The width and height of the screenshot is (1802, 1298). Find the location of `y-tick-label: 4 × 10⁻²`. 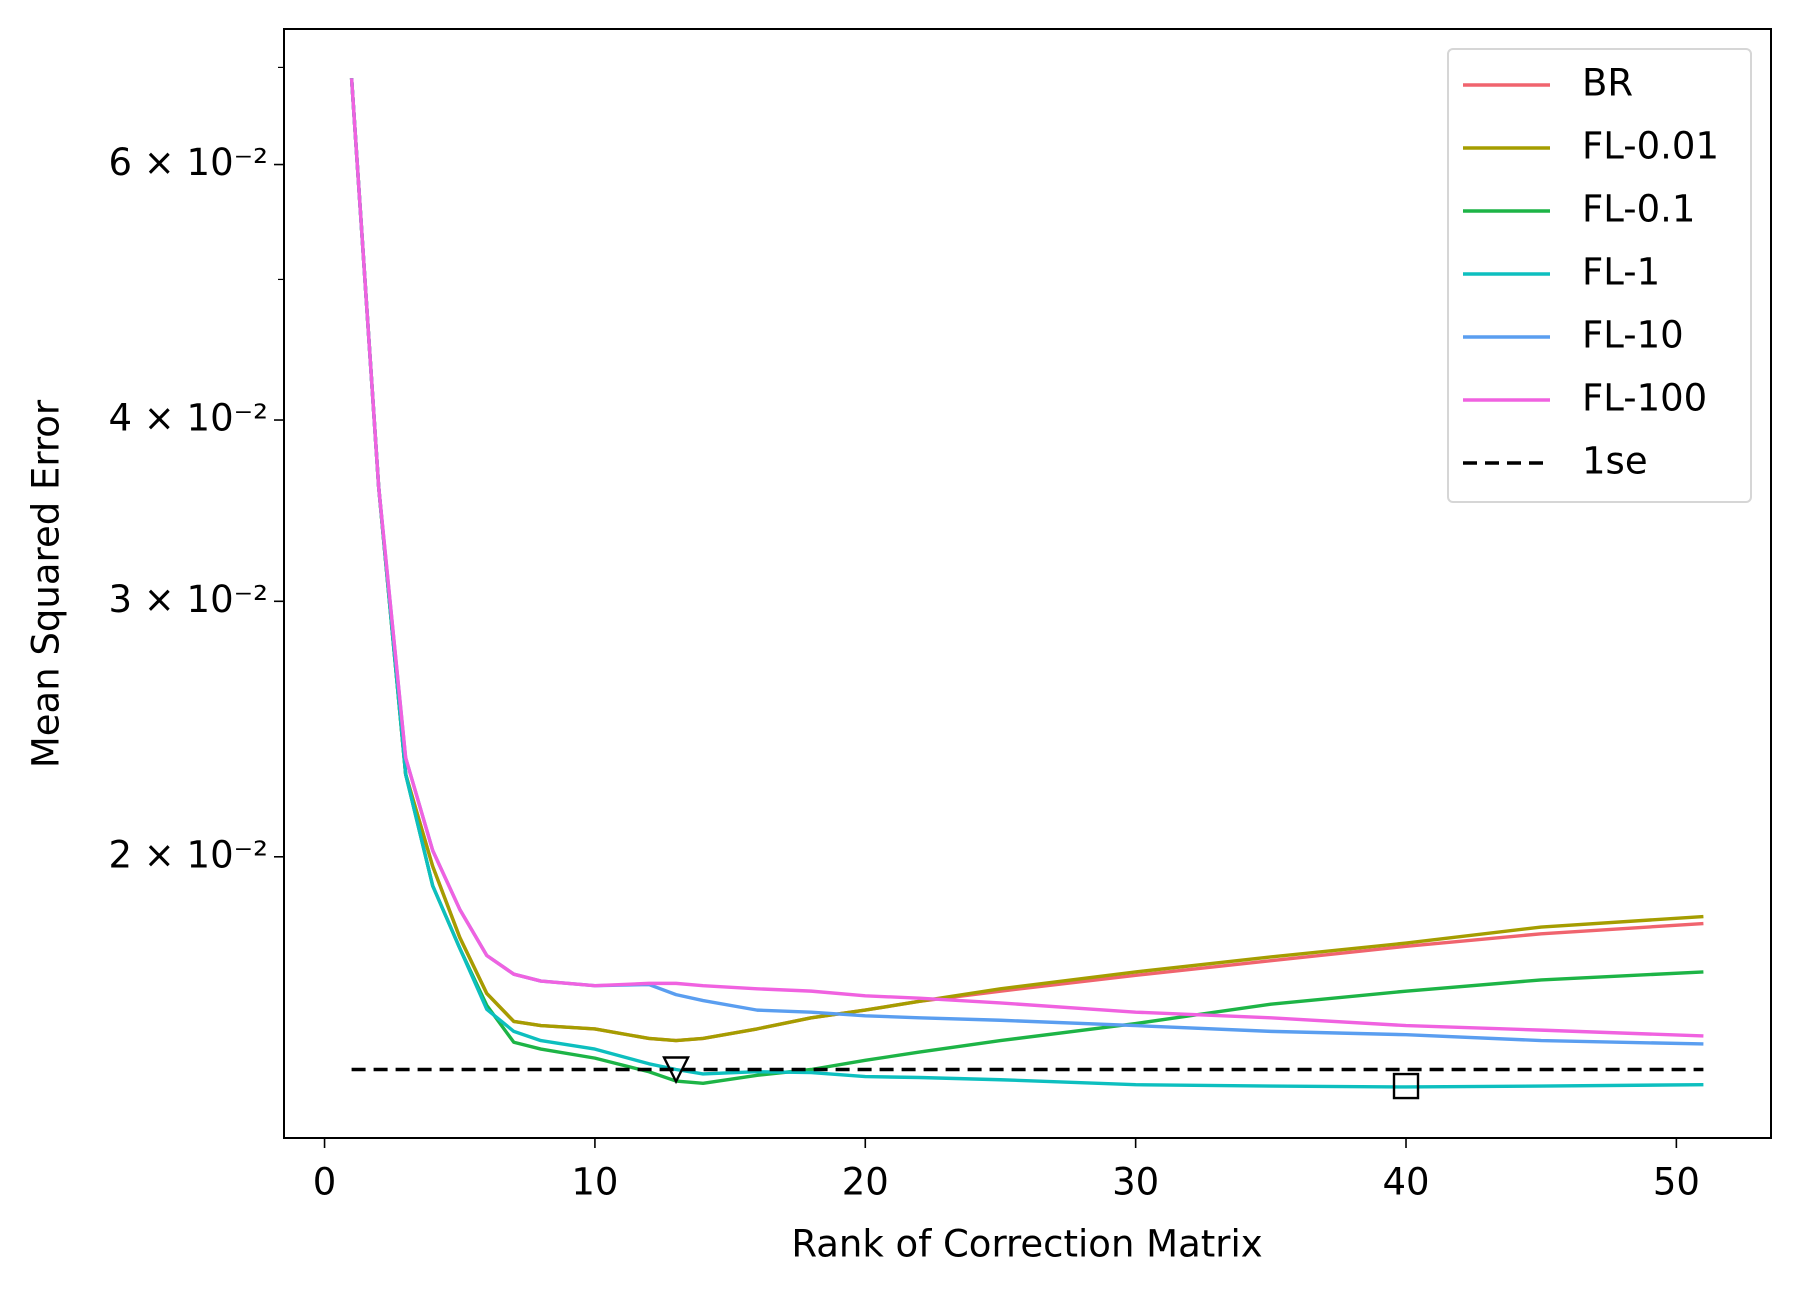

y-tick-label: 4 × 10⁻² is located at coordinates (188, 418).